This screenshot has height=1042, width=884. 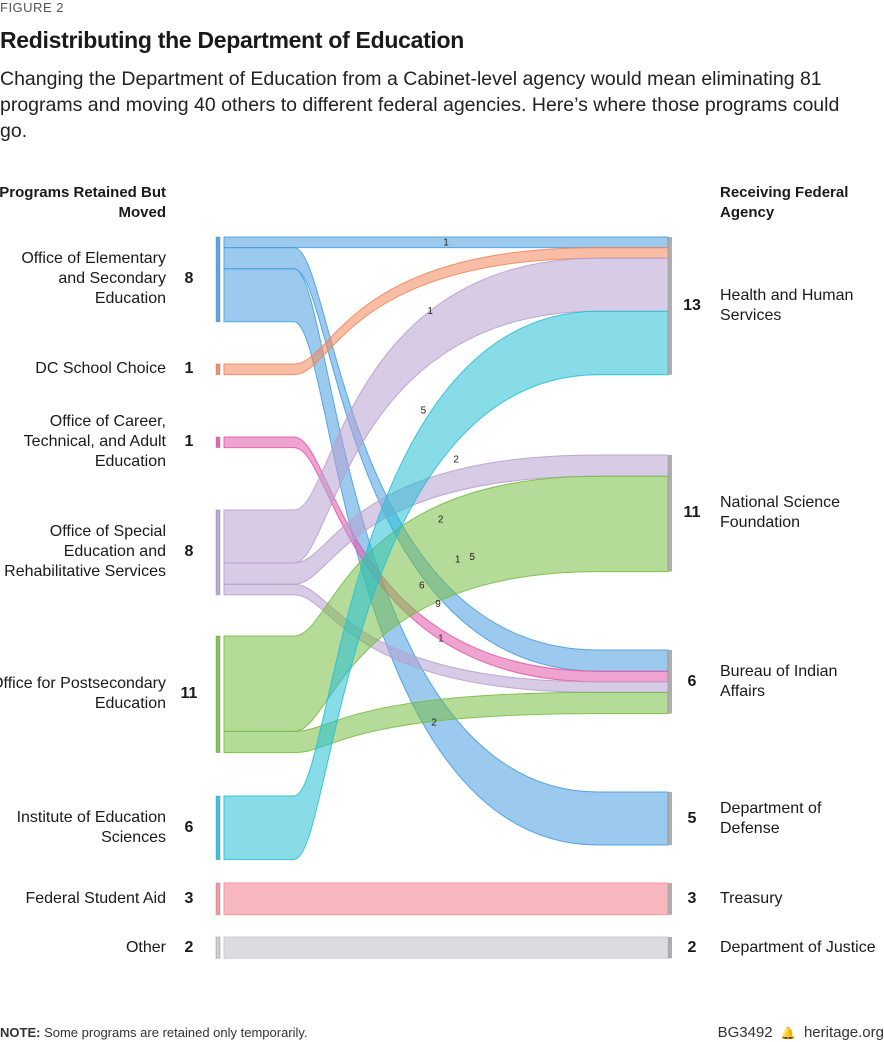 What do you see at coordinates (670, 306) in the screenshot?
I see `target-node-bar-hhs` at bounding box center [670, 306].